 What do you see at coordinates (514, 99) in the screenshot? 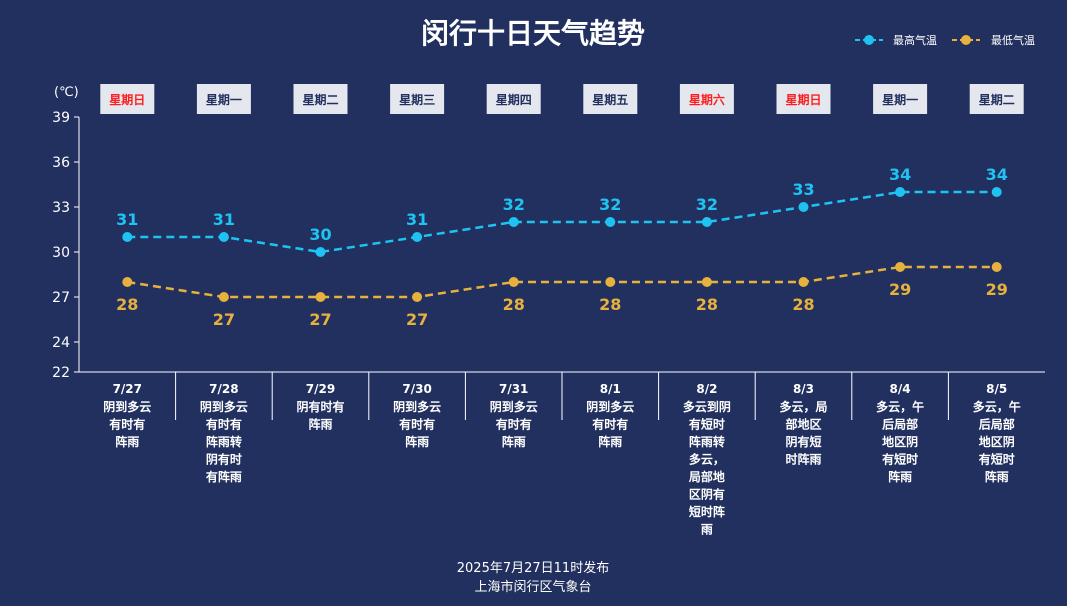
I see `weekday-label: 星期四` at bounding box center [514, 99].